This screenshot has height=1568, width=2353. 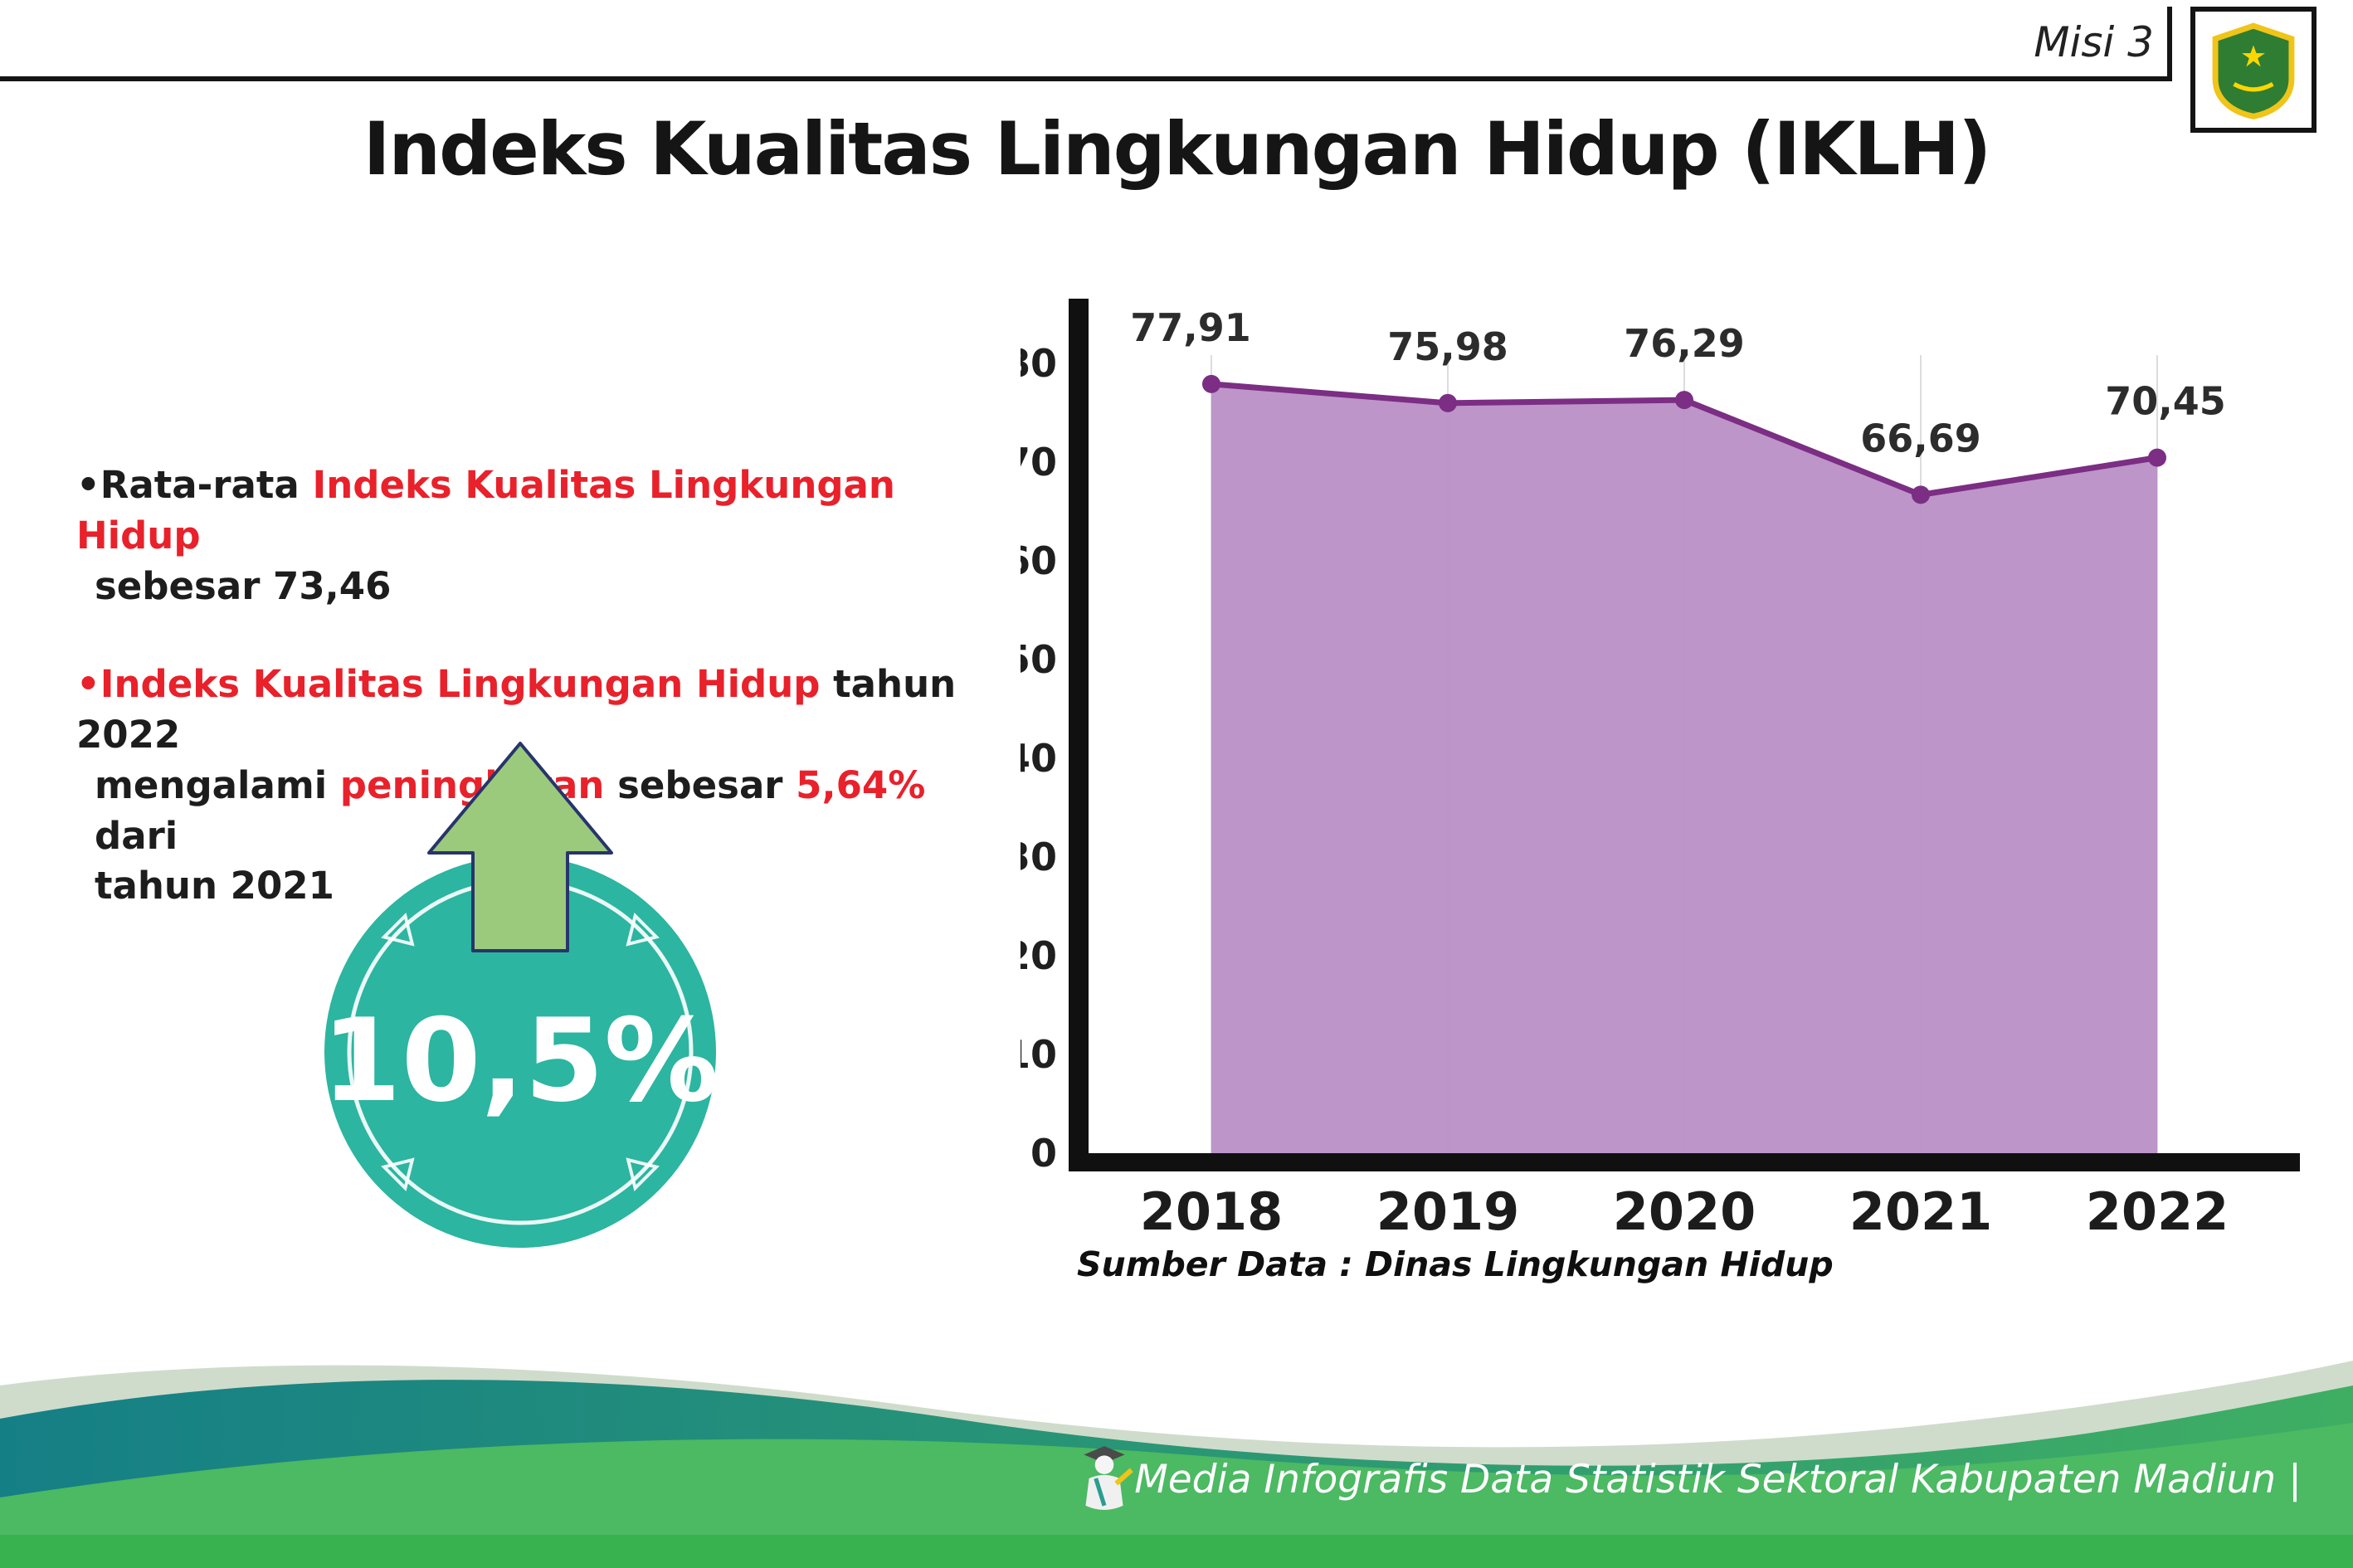 What do you see at coordinates (217, 784) in the screenshot?
I see `bullet-text-segment: mengalami` at bounding box center [217, 784].